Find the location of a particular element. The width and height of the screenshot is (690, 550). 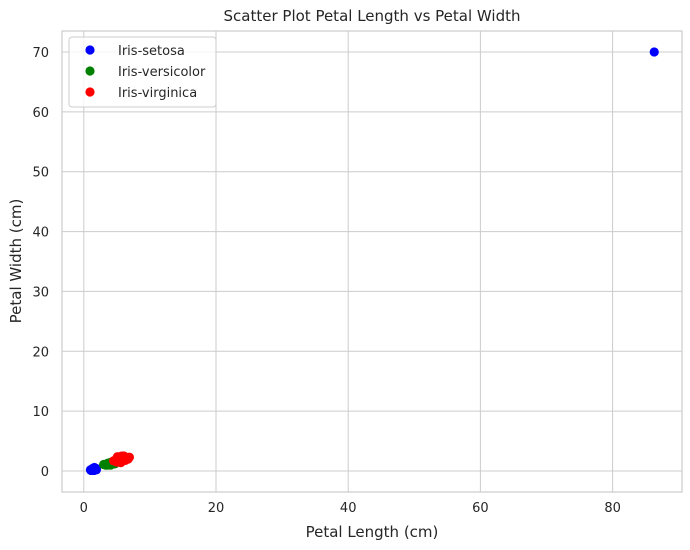

x-tick-label: 40 is located at coordinates (348, 508).